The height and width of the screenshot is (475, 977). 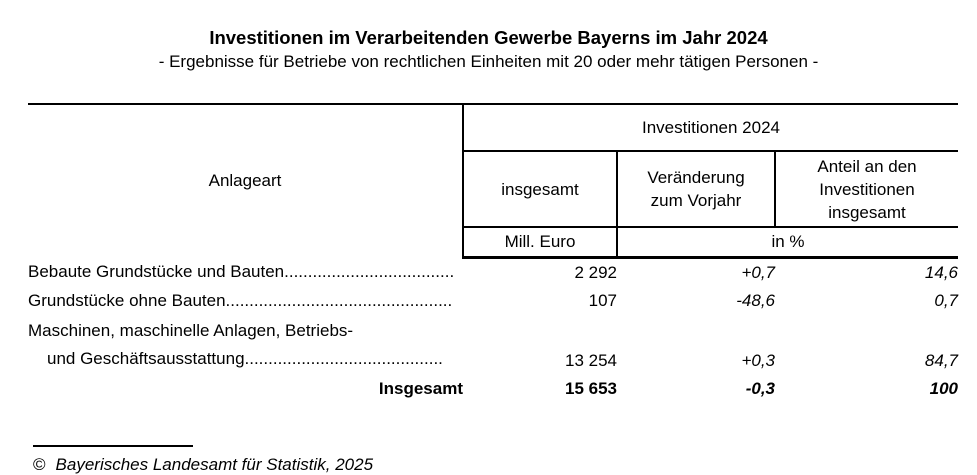 What do you see at coordinates (39, 464) in the screenshot?
I see `copyright-symbol: ©` at bounding box center [39, 464].